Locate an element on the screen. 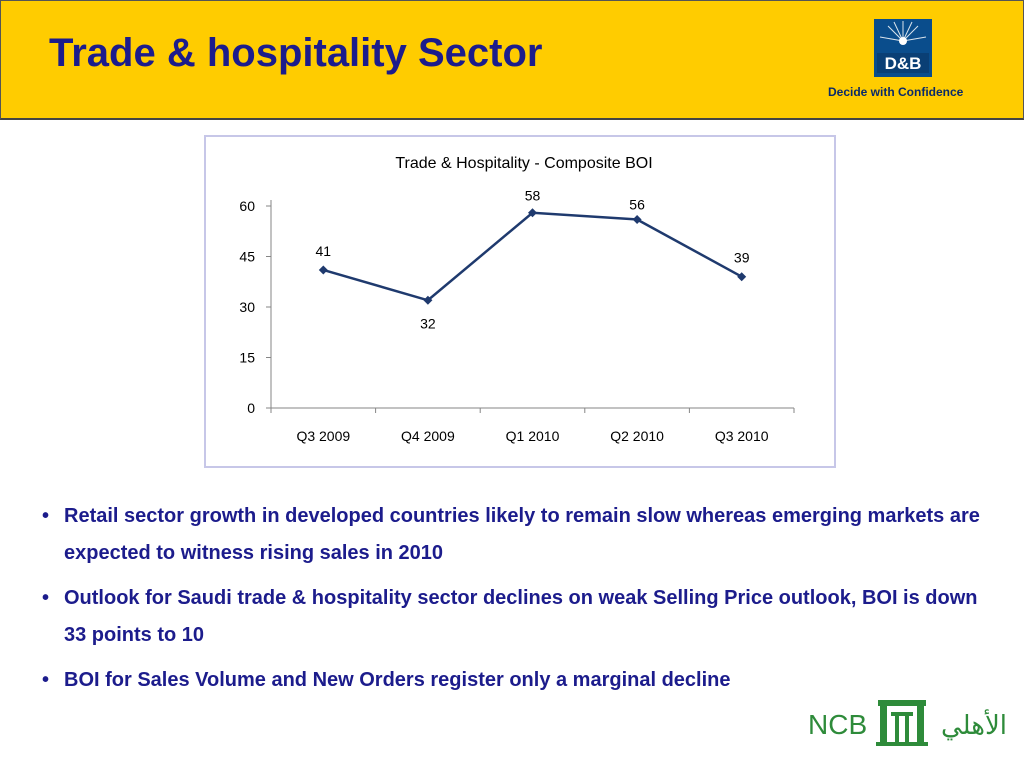 The width and height of the screenshot is (1024, 768). y-tick-label: 30 is located at coordinates (247, 307).